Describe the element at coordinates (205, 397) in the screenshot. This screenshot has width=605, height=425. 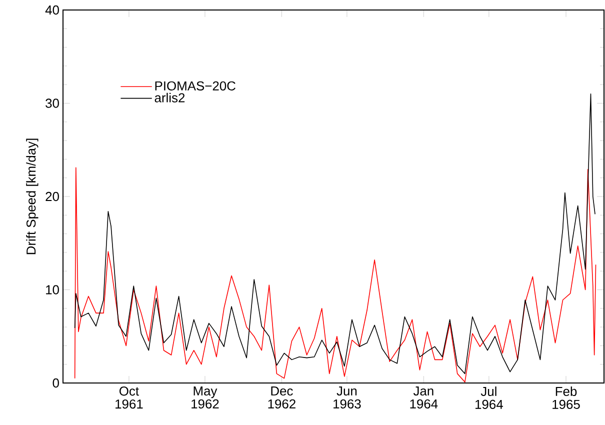
I see `x-tick-label: May 1962` at that location.